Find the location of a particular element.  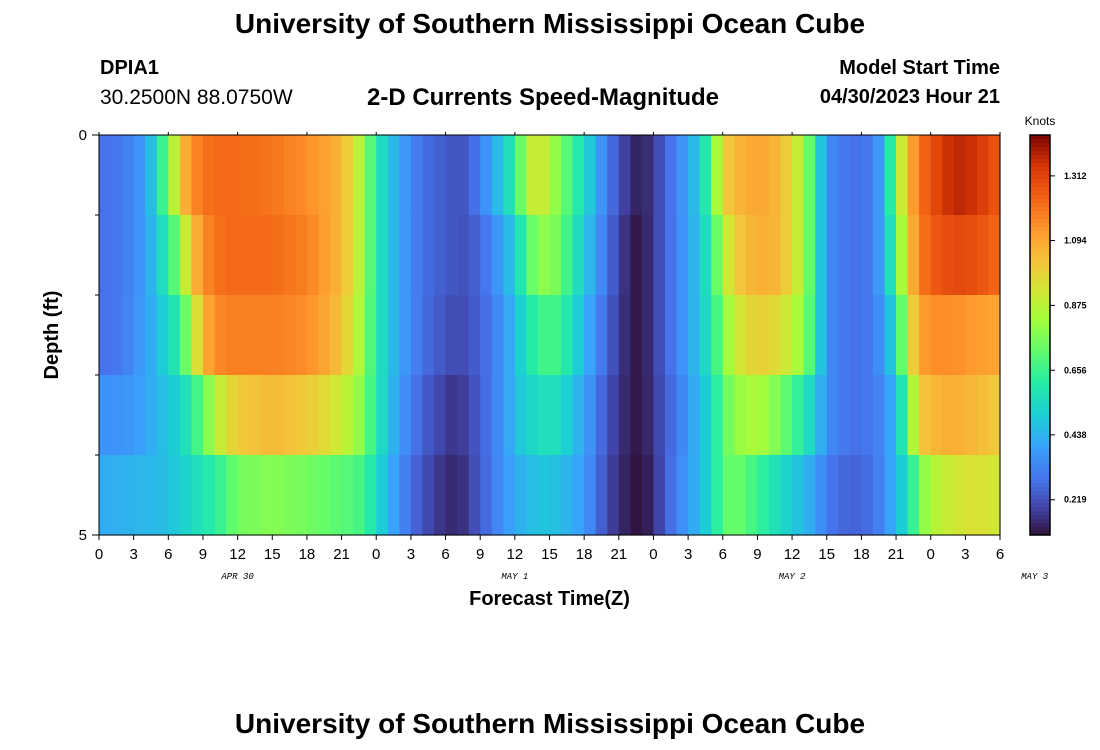

day-label: MAY 2 is located at coordinates (793, 577).